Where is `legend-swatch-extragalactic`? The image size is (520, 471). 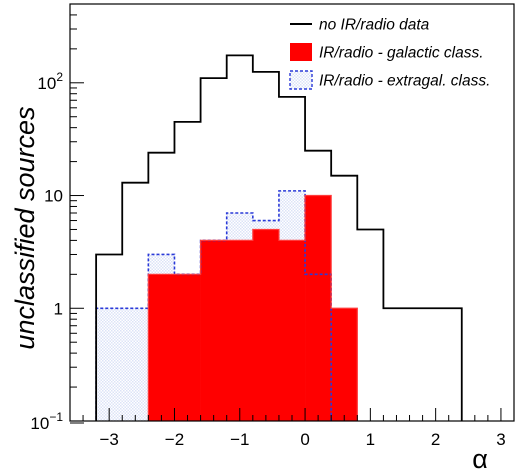
legend-swatch-extragalactic is located at coordinates (301, 80).